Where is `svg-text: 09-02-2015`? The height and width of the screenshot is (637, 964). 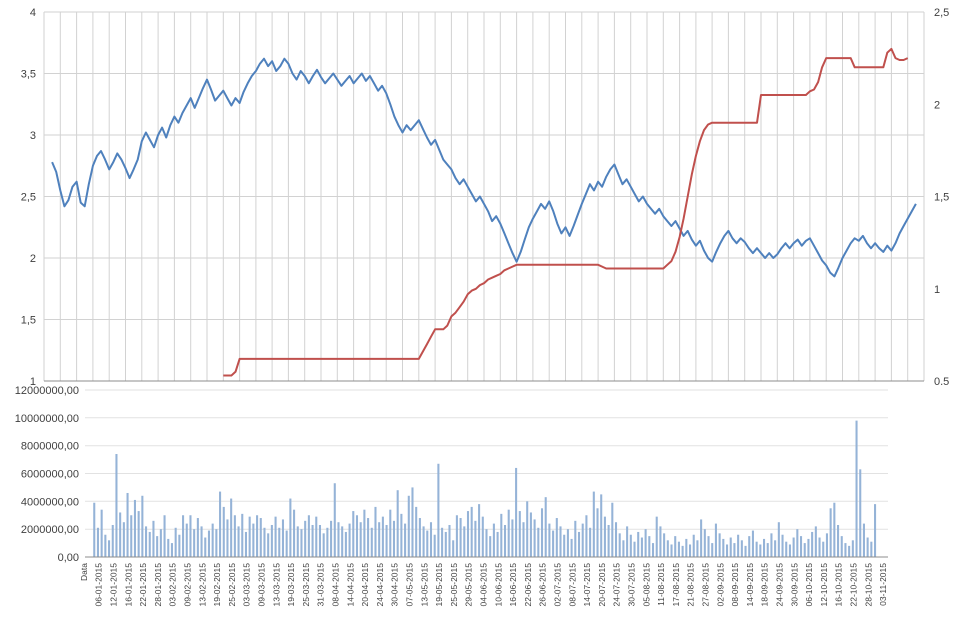 svg-text: 09-02-2015 is located at coordinates (188, 585).